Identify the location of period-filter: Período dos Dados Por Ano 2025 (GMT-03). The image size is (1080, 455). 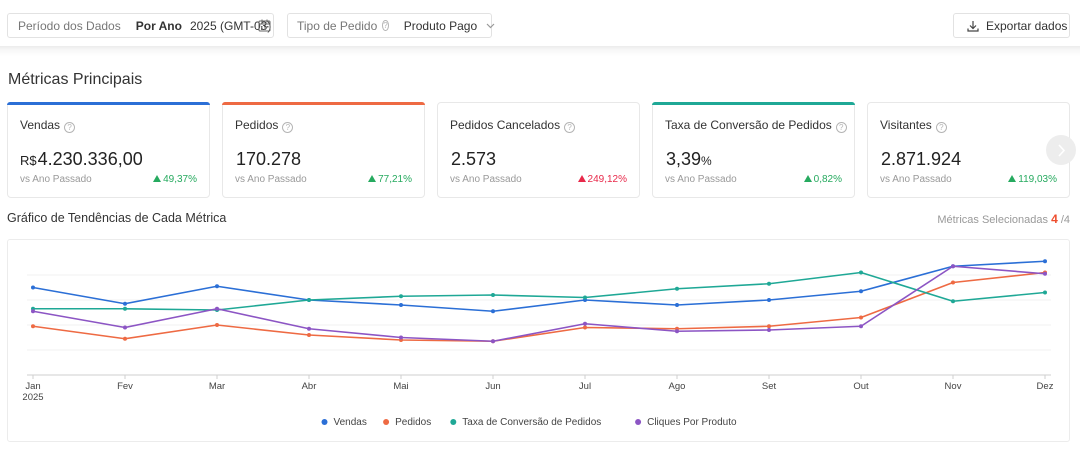
(140, 25).